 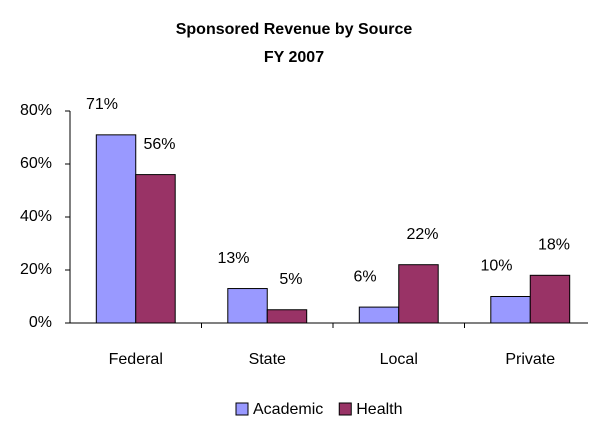 What do you see at coordinates (364, 276) in the screenshot?
I see `value-label: 6%` at bounding box center [364, 276].